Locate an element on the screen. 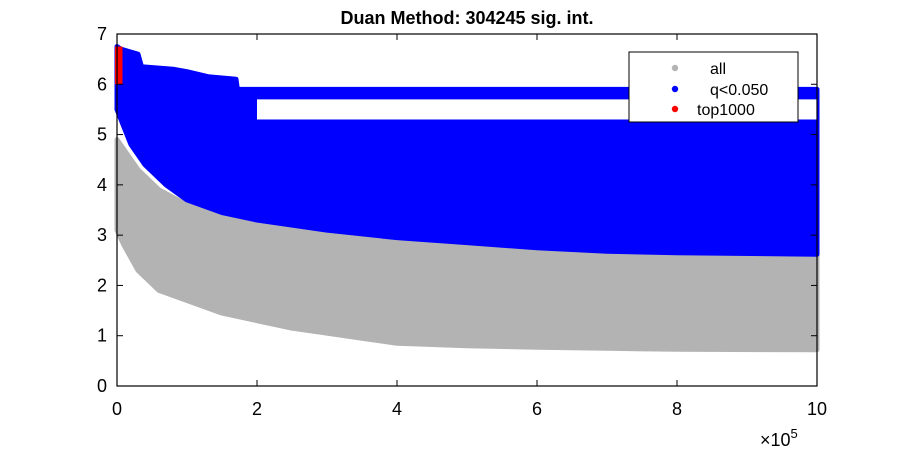 The width and height of the screenshot is (900, 450). x-tick-label: 4 is located at coordinates (397, 409).